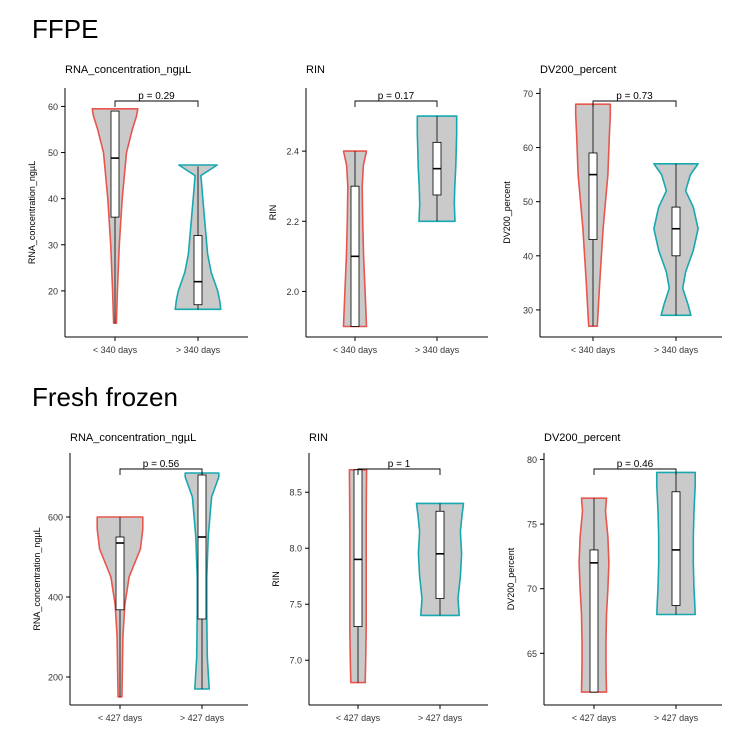  Describe the element at coordinates (635, 464) in the screenshot. I see `p-value-label: p = 0.46` at that location.